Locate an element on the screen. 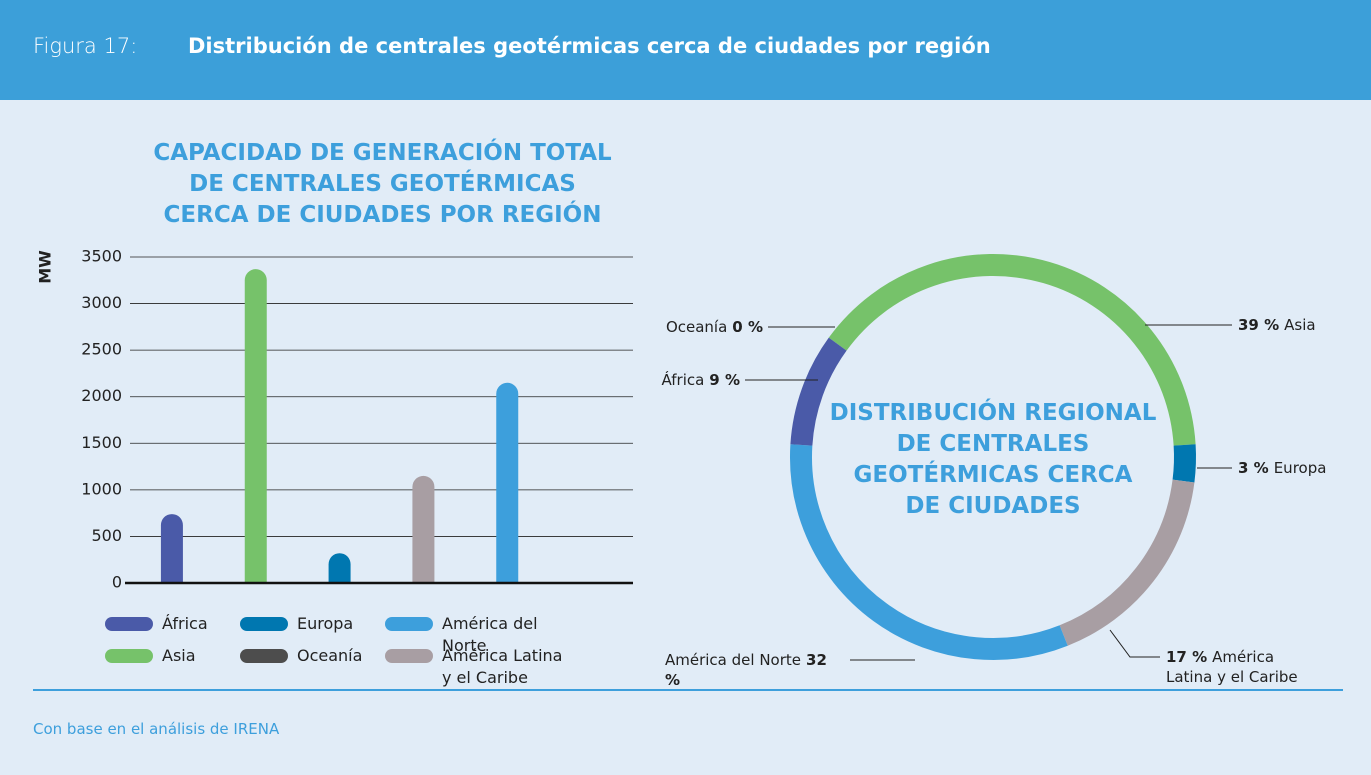 This screenshot has width=1371, height=775. y-tick-label: 1500 is located at coordinates (101, 442).